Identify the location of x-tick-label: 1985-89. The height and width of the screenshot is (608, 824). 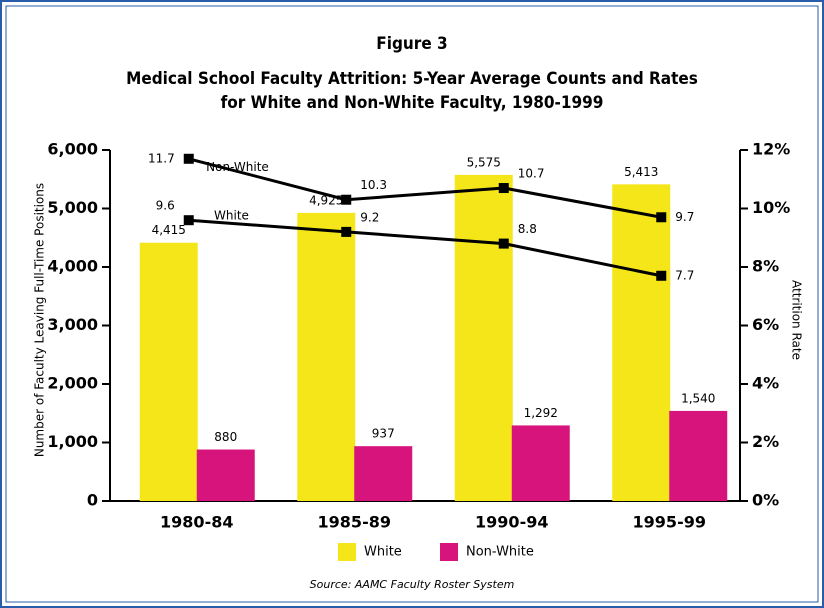
(354, 522).